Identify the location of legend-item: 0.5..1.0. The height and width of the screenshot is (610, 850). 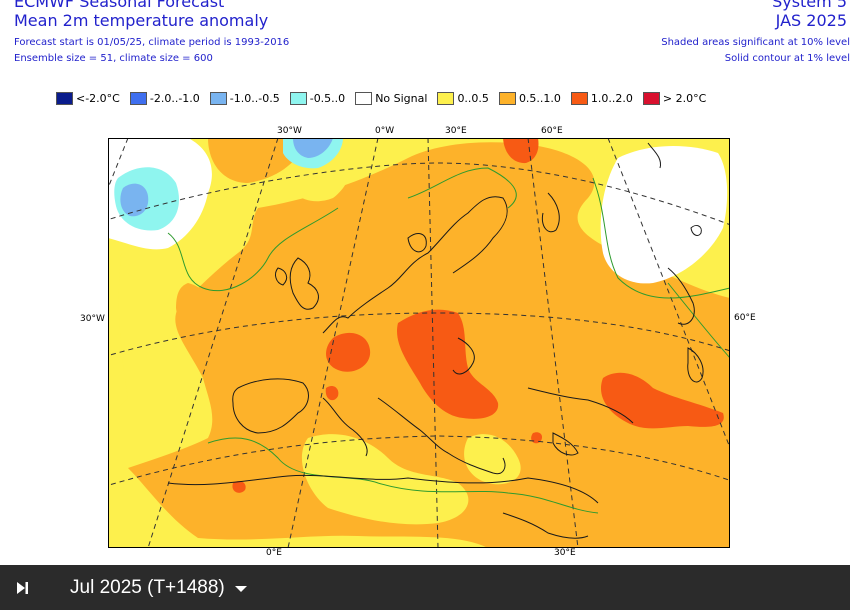
(529, 98).